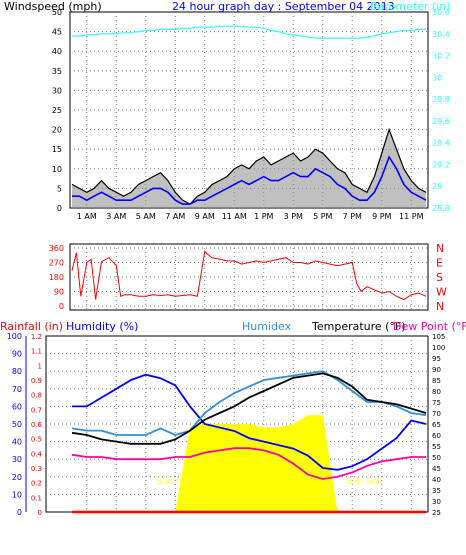  Describe the element at coordinates (436, 458) in the screenshot. I see `temperature-ytick-label: 50` at that location.